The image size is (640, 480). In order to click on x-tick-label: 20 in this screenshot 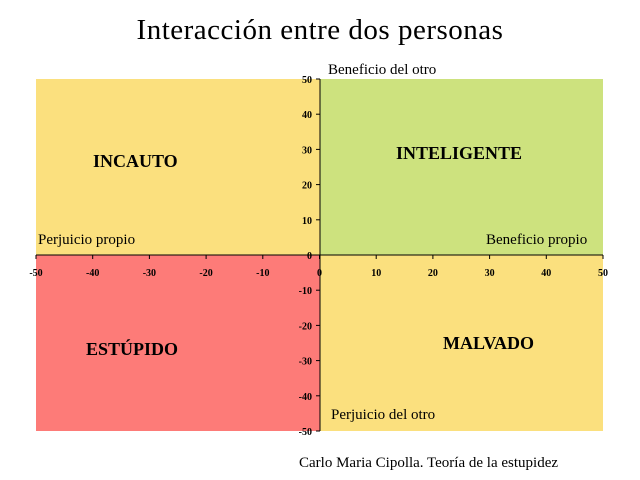, I will do `click(433, 273)`.